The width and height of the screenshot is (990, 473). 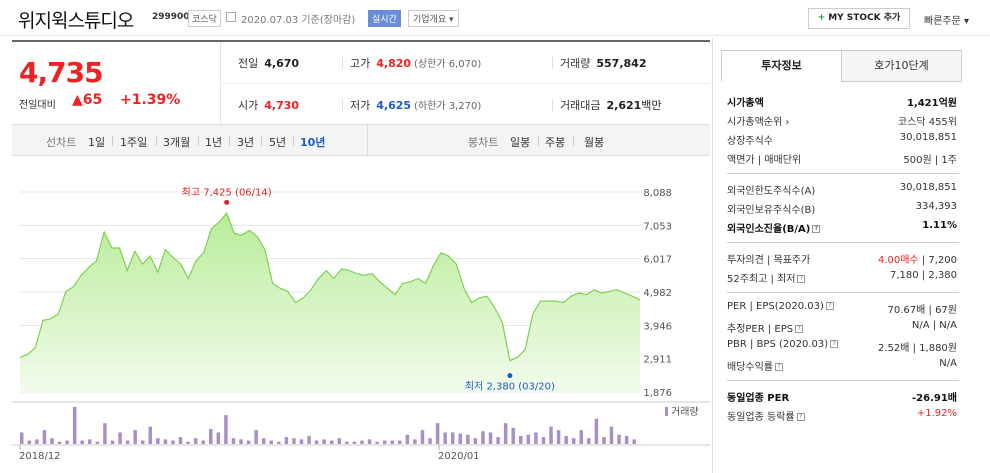 I want to click on period-1d: 1일, so click(x=97, y=142).